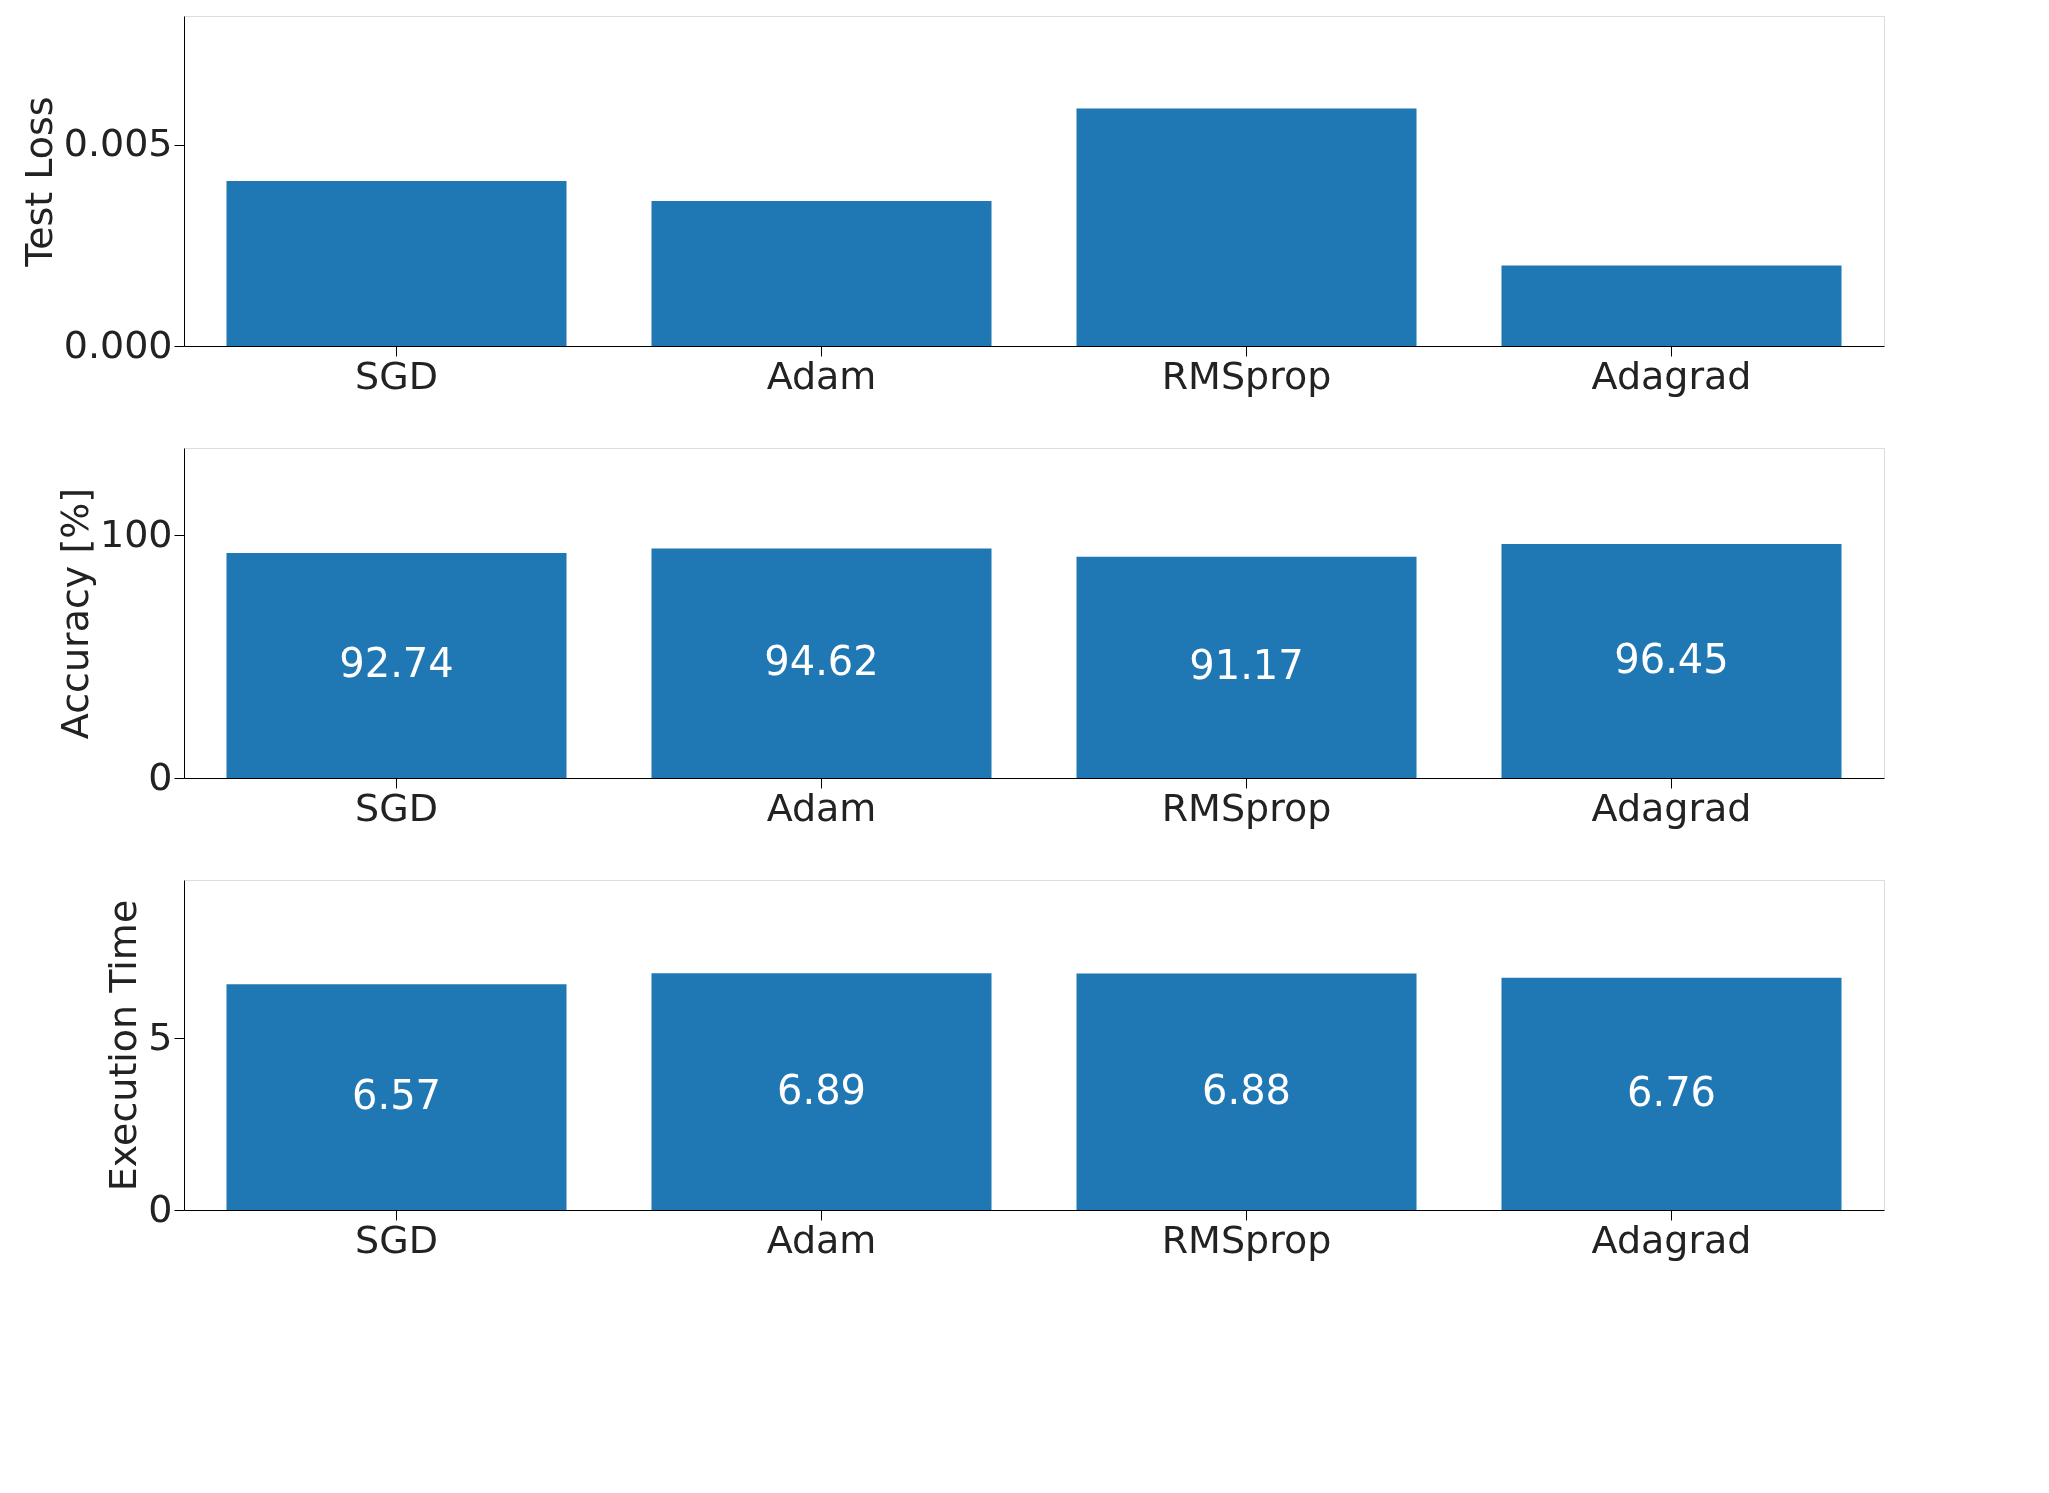  I want to click on data-label: 94.62, so click(821, 661).